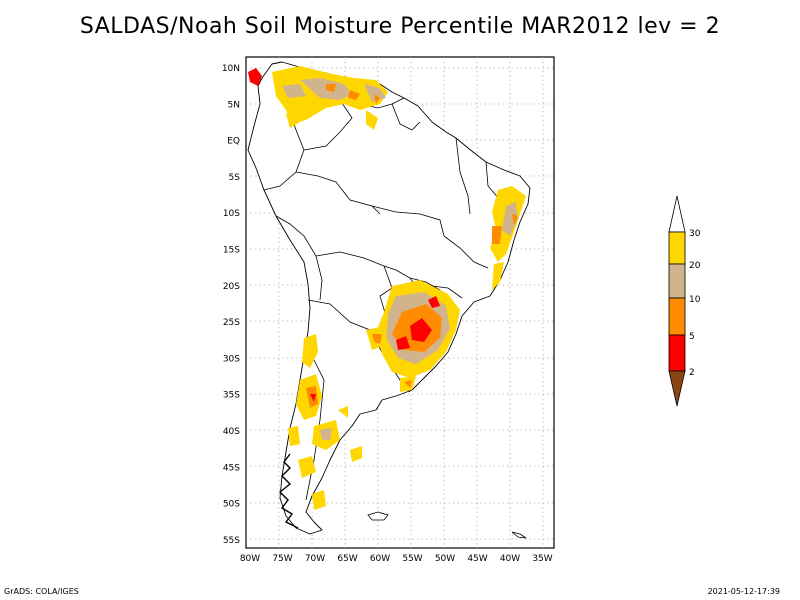  Describe the element at coordinates (380, 559) in the screenshot. I see `lon-label-60w: 60W` at that location.